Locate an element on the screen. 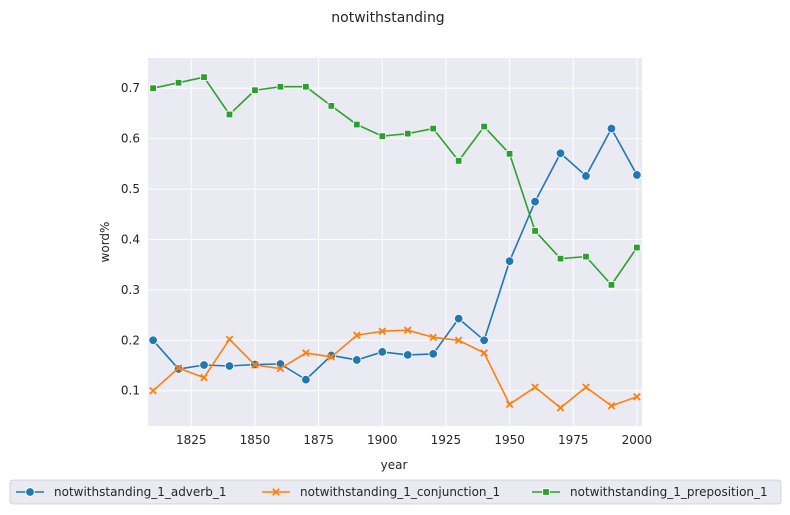 Image resolution: width=790 pixels, height=515 pixels. legend-entry: notwithstanding_1_preposition_1 is located at coordinates (669, 492).